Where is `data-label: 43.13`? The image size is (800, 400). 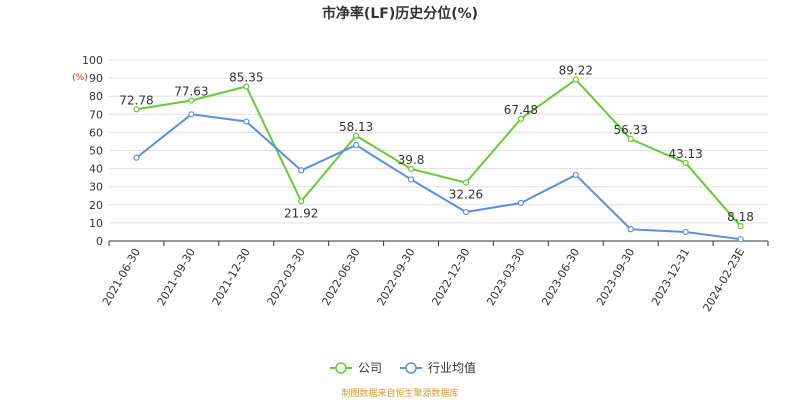 data-label: 43.13 is located at coordinates (685, 154).